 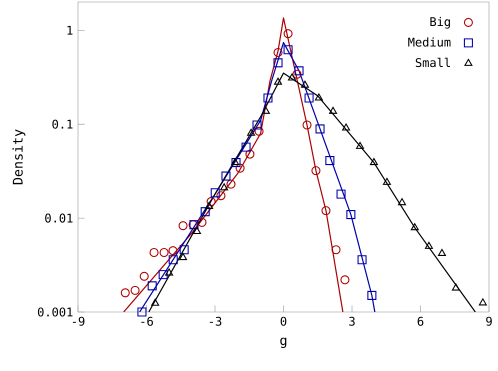 What do you see at coordinates (489, 321) in the screenshot?
I see `x-tick-label: 9` at bounding box center [489, 321].